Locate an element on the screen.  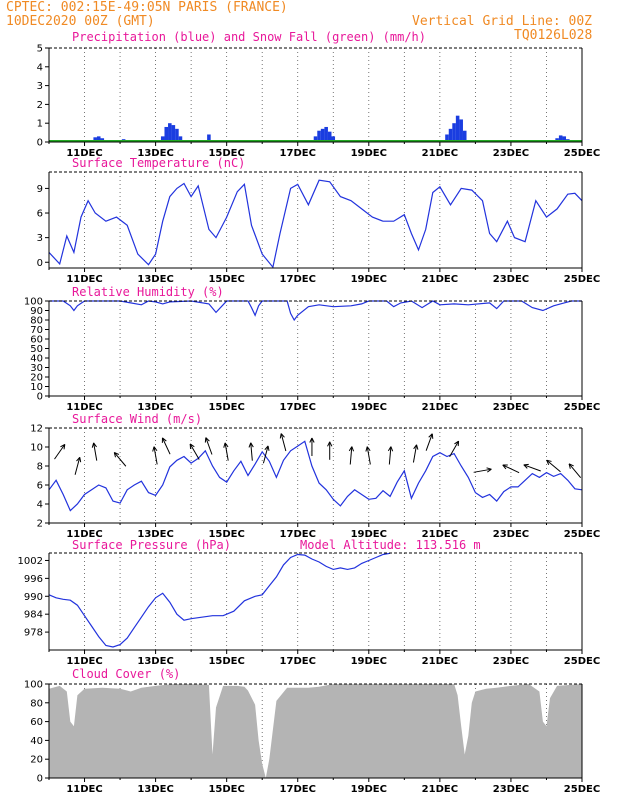
y-tick-label: 80 is located at coordinates (36, 703).